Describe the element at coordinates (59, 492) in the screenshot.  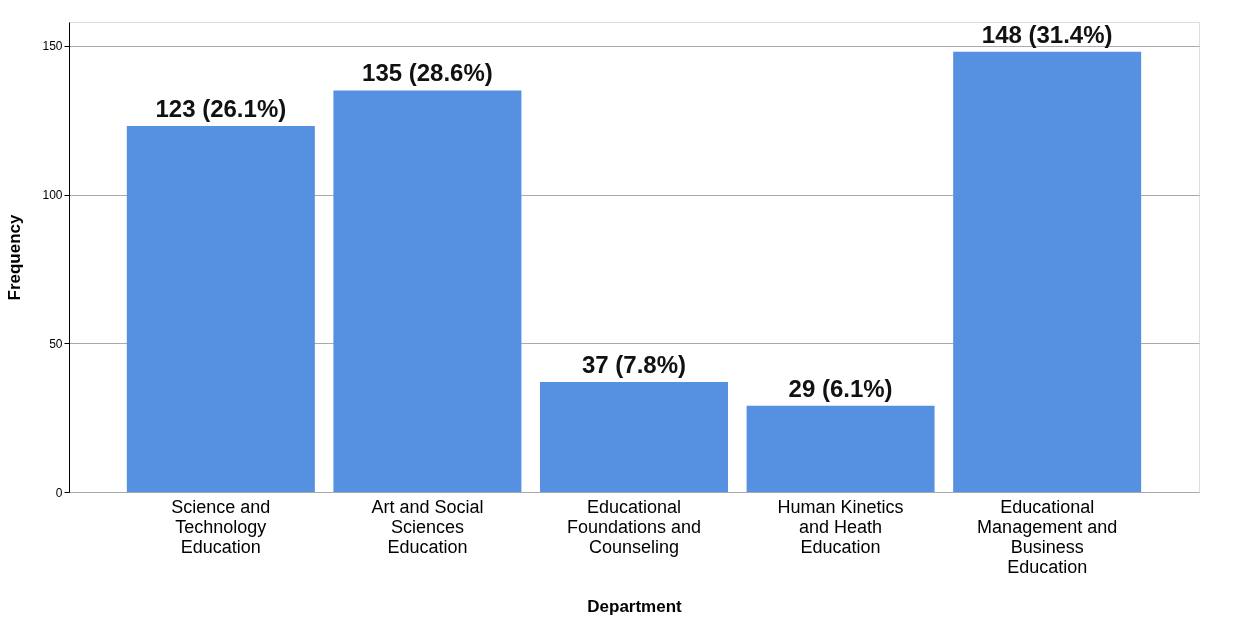
I see `y-tick-label: 0` at that location.